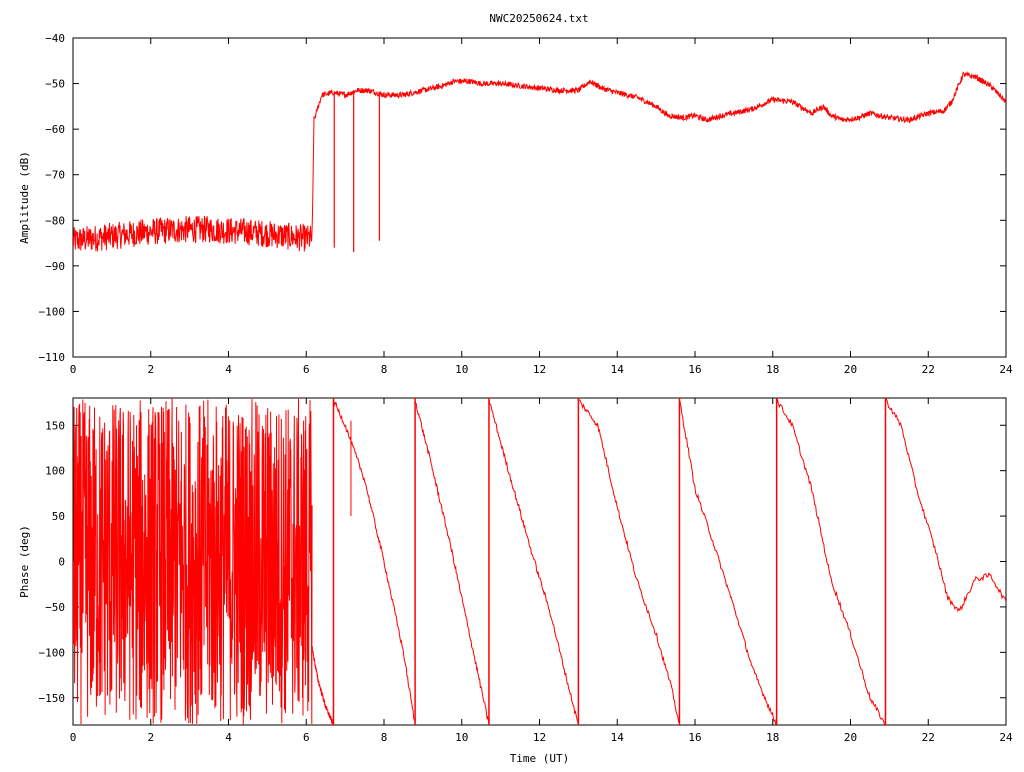 Image resolution: width=1024 pixels, height=772 pixels. I want to click on y-tick-label: −60, so click(55, 129).